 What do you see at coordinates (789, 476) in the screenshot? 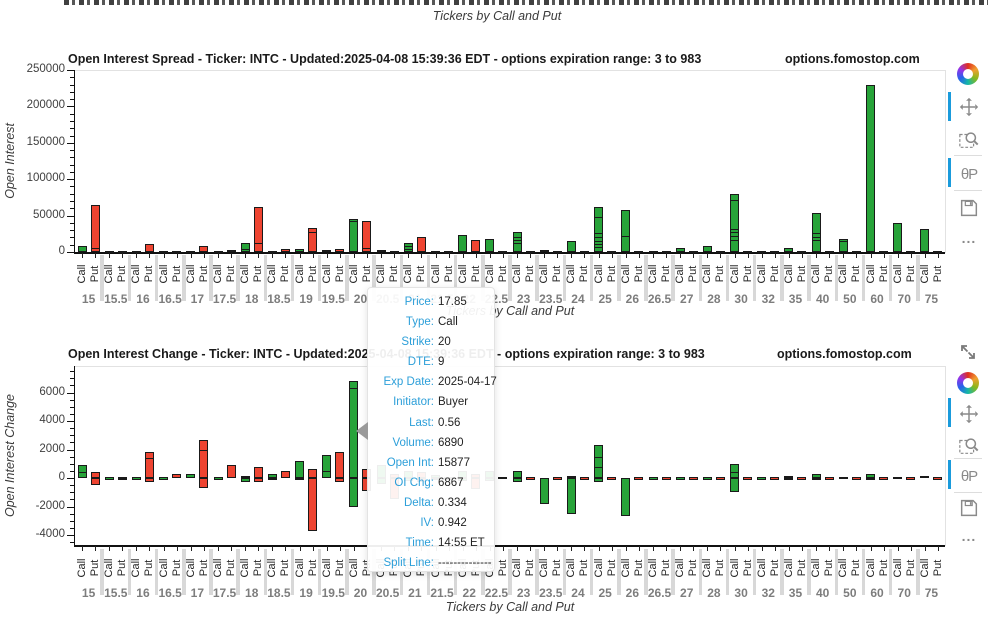
I see `bar-call-35-pos` at bounding box center [789, 476].